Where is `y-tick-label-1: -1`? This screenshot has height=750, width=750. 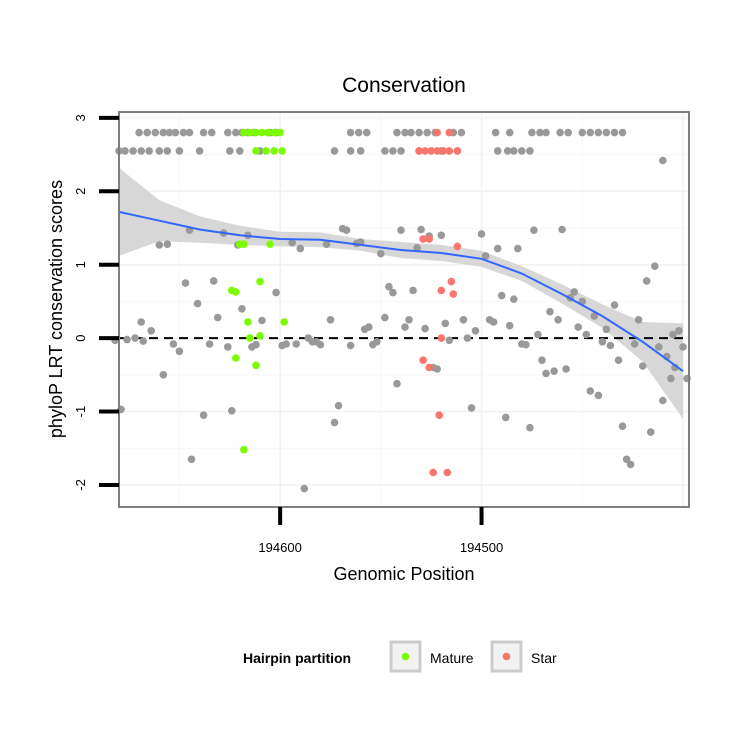
y-tick-label-1: -1 is located at coordinates (80, 412).